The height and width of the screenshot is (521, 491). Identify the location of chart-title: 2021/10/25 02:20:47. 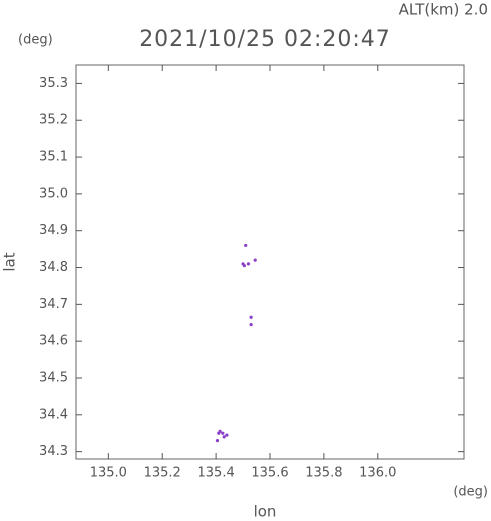
(265, 39).